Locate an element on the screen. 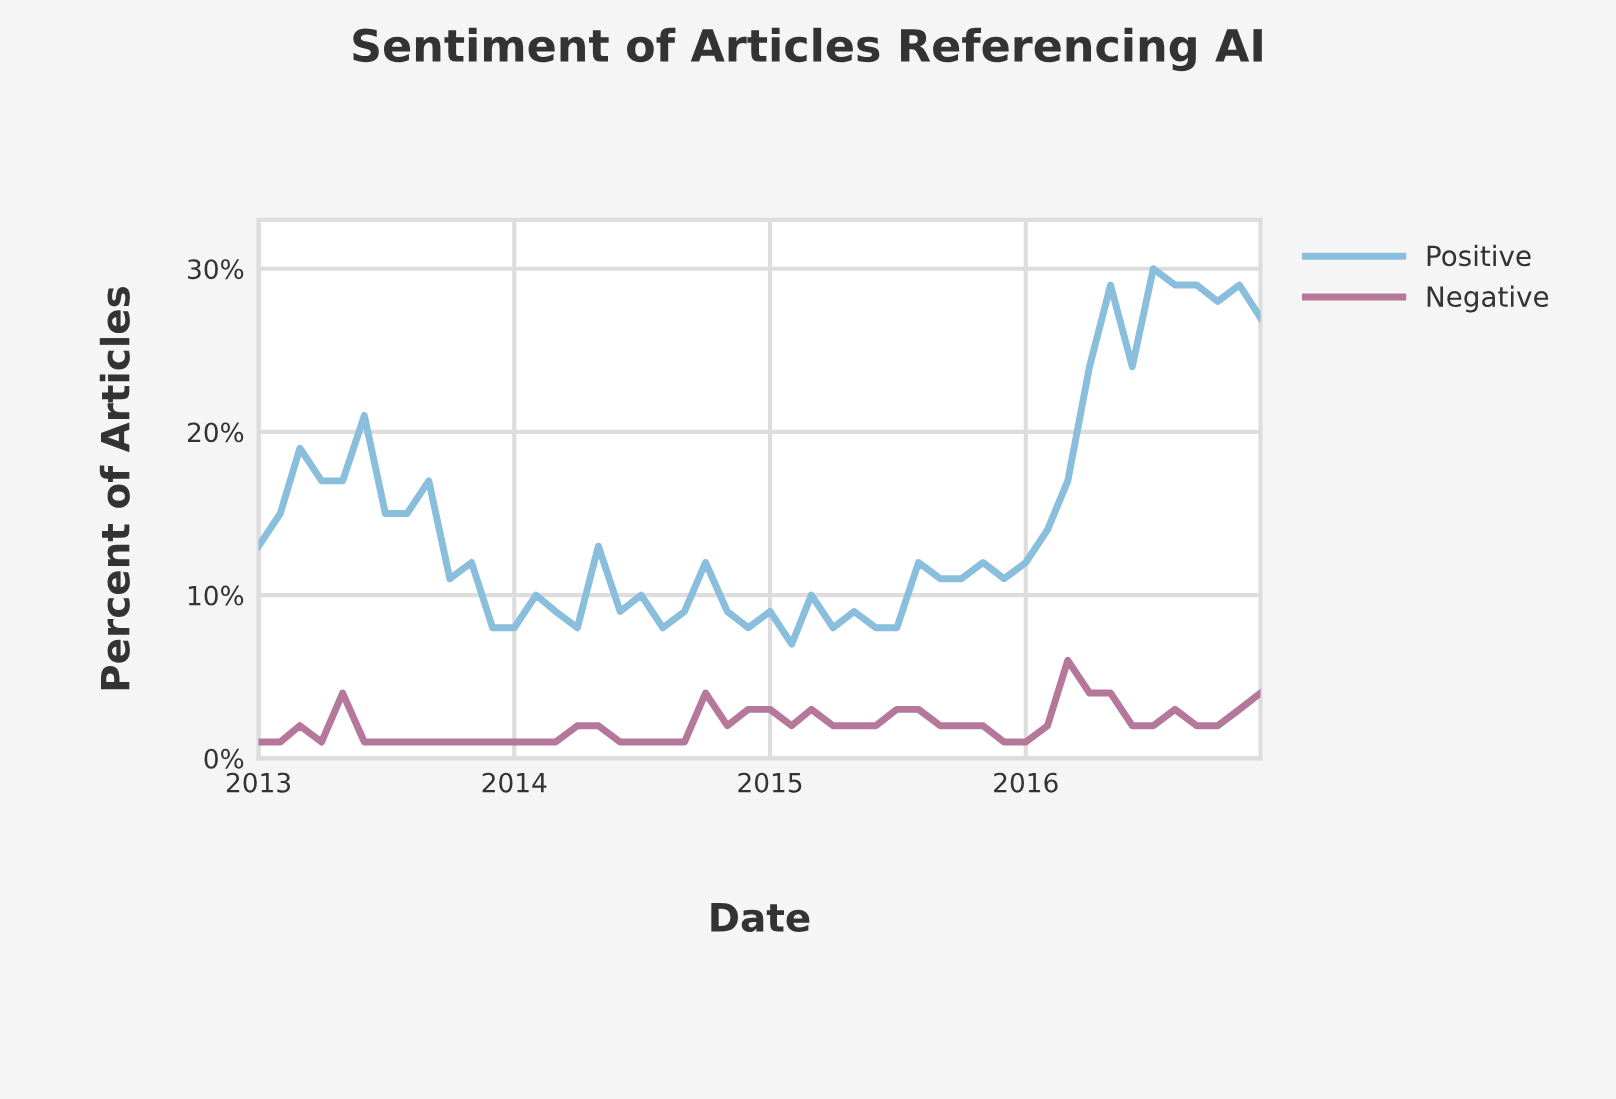  y-tick-label: 30% is located at coordinates (216, 269).